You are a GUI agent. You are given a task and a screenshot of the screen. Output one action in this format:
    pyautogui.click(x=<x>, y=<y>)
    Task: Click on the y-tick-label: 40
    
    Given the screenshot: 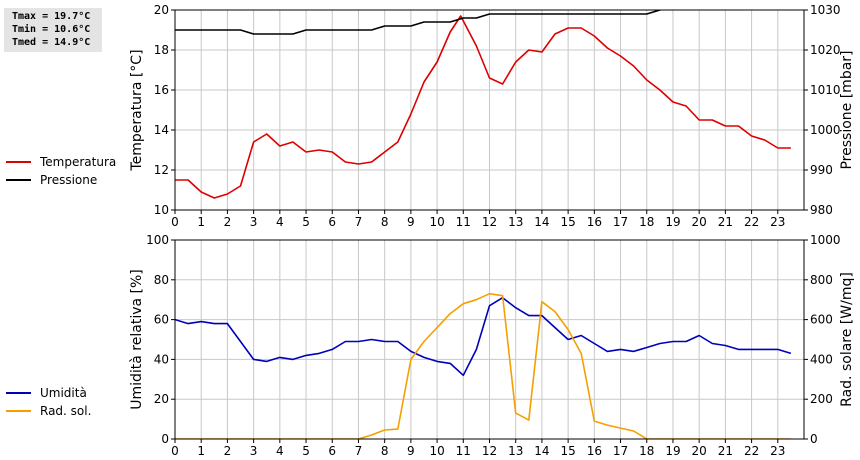 What is the action you would take?
    pyautogui.click(x=161, y=359)
    